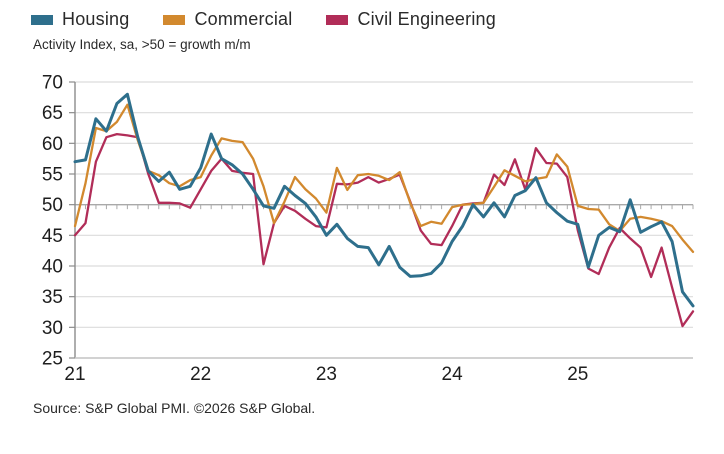 The image size is (724, 454). Describe the element at coordinates (142, 44) in the screenshot. I see `chart-subtitle: Activity Index, sa, >50 = growth m/m` at that location.